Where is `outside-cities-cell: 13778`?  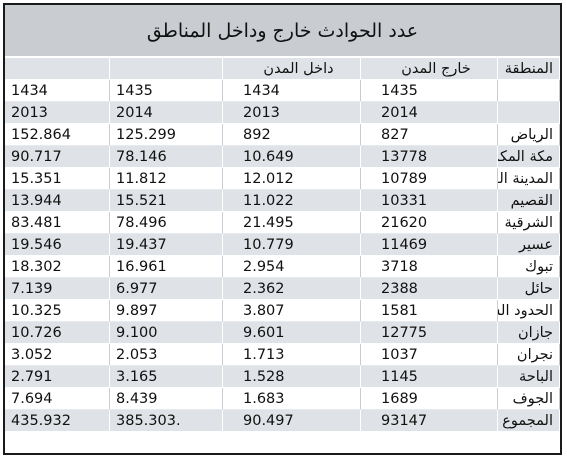 outside-cities-cell: 13778 is located at coordinates (429, 156).